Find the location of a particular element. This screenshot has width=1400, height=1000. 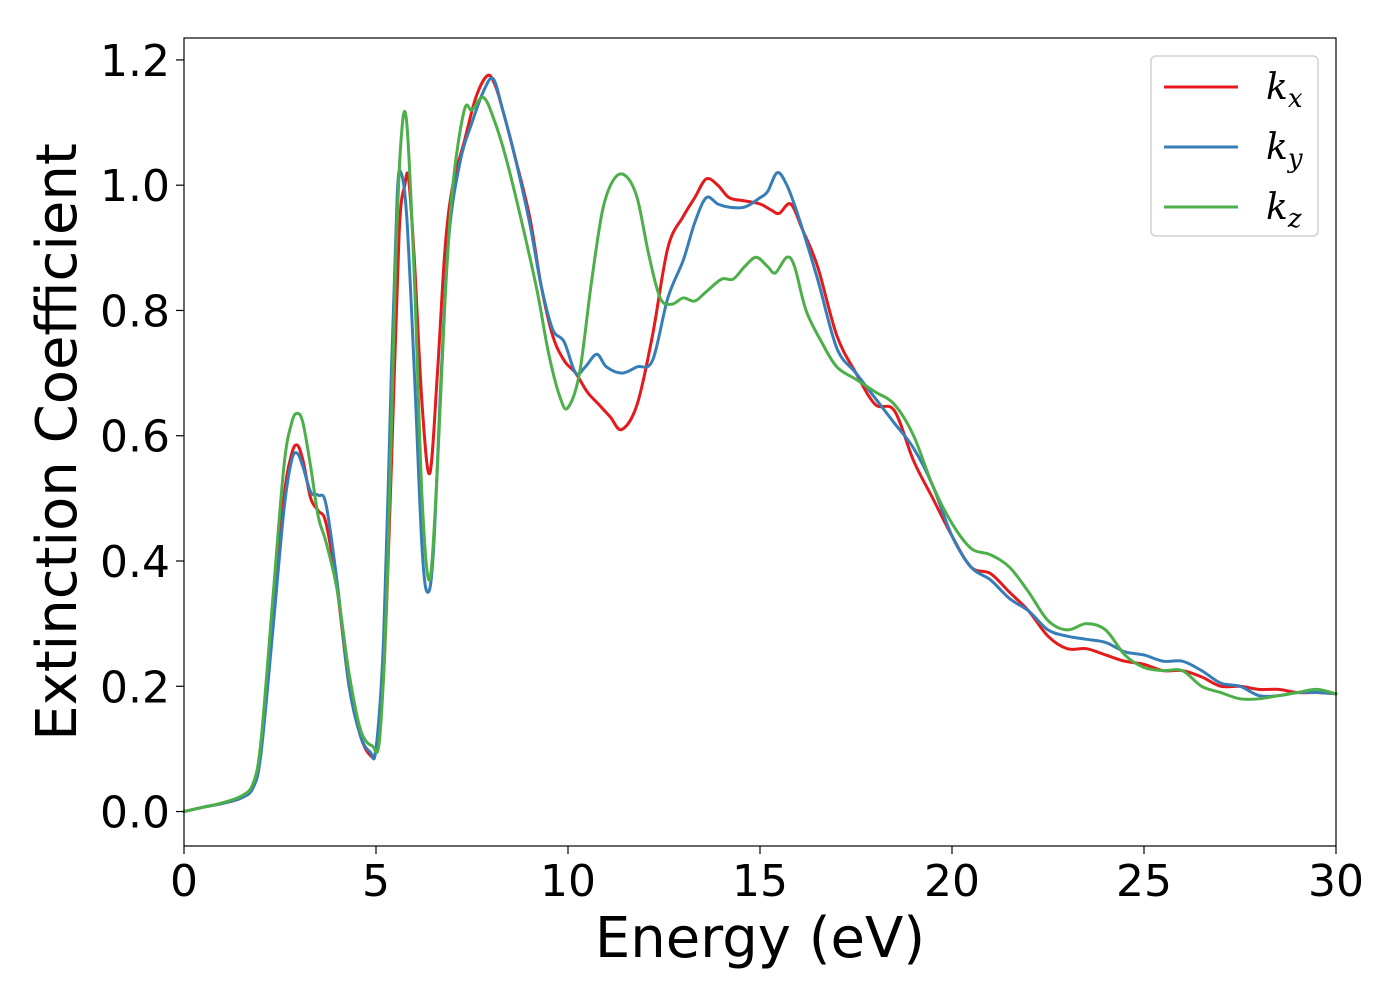

legend: kx ky kz is located at coordinates (1234, 146).